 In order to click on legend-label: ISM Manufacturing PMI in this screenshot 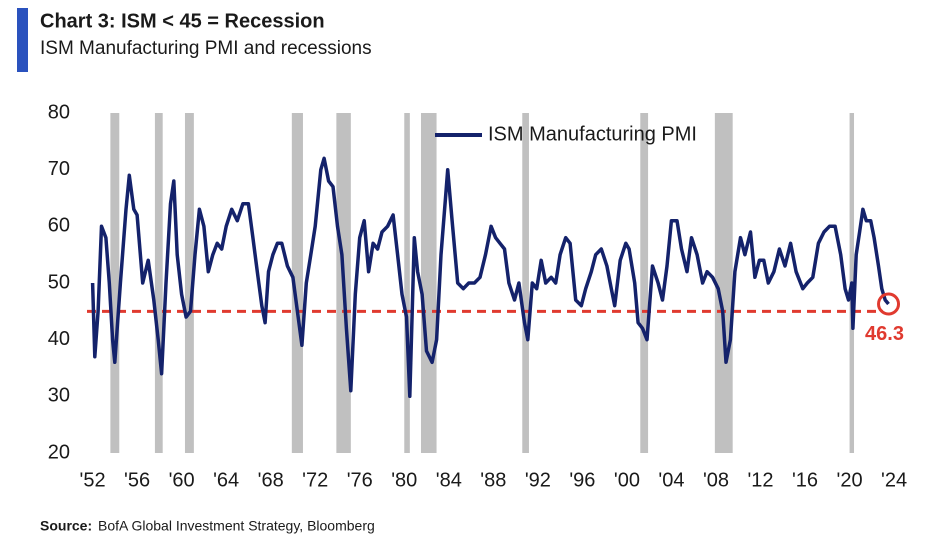, I will do `click(592, 134)`.